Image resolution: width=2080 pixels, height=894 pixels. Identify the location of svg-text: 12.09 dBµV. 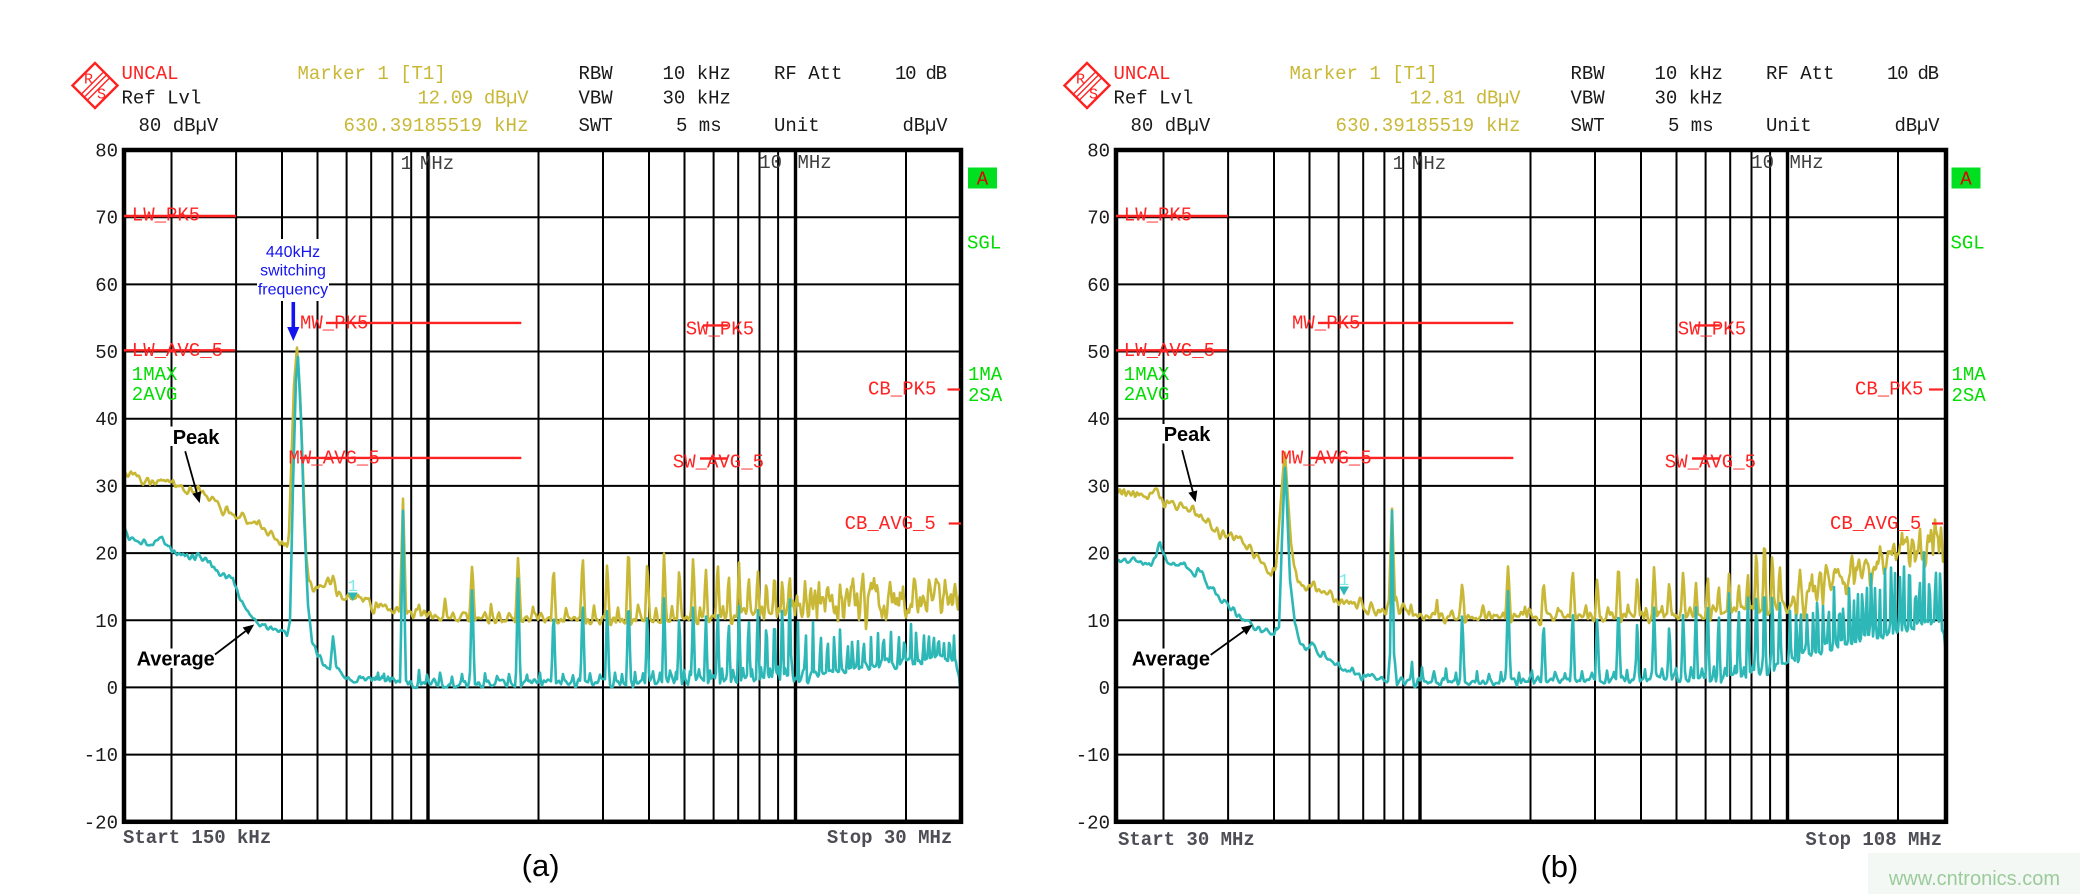
(474, 99).